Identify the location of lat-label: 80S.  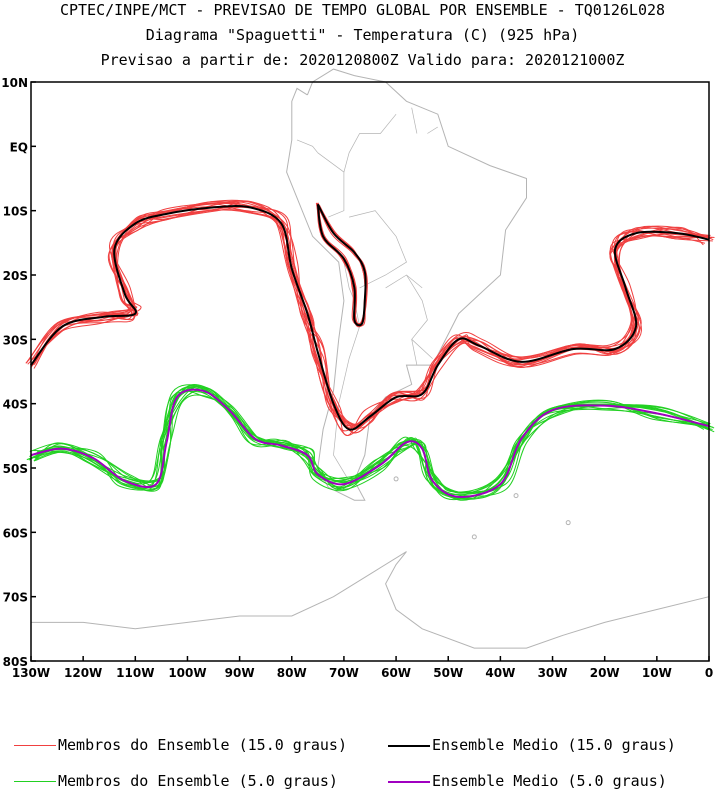
(15, 662).